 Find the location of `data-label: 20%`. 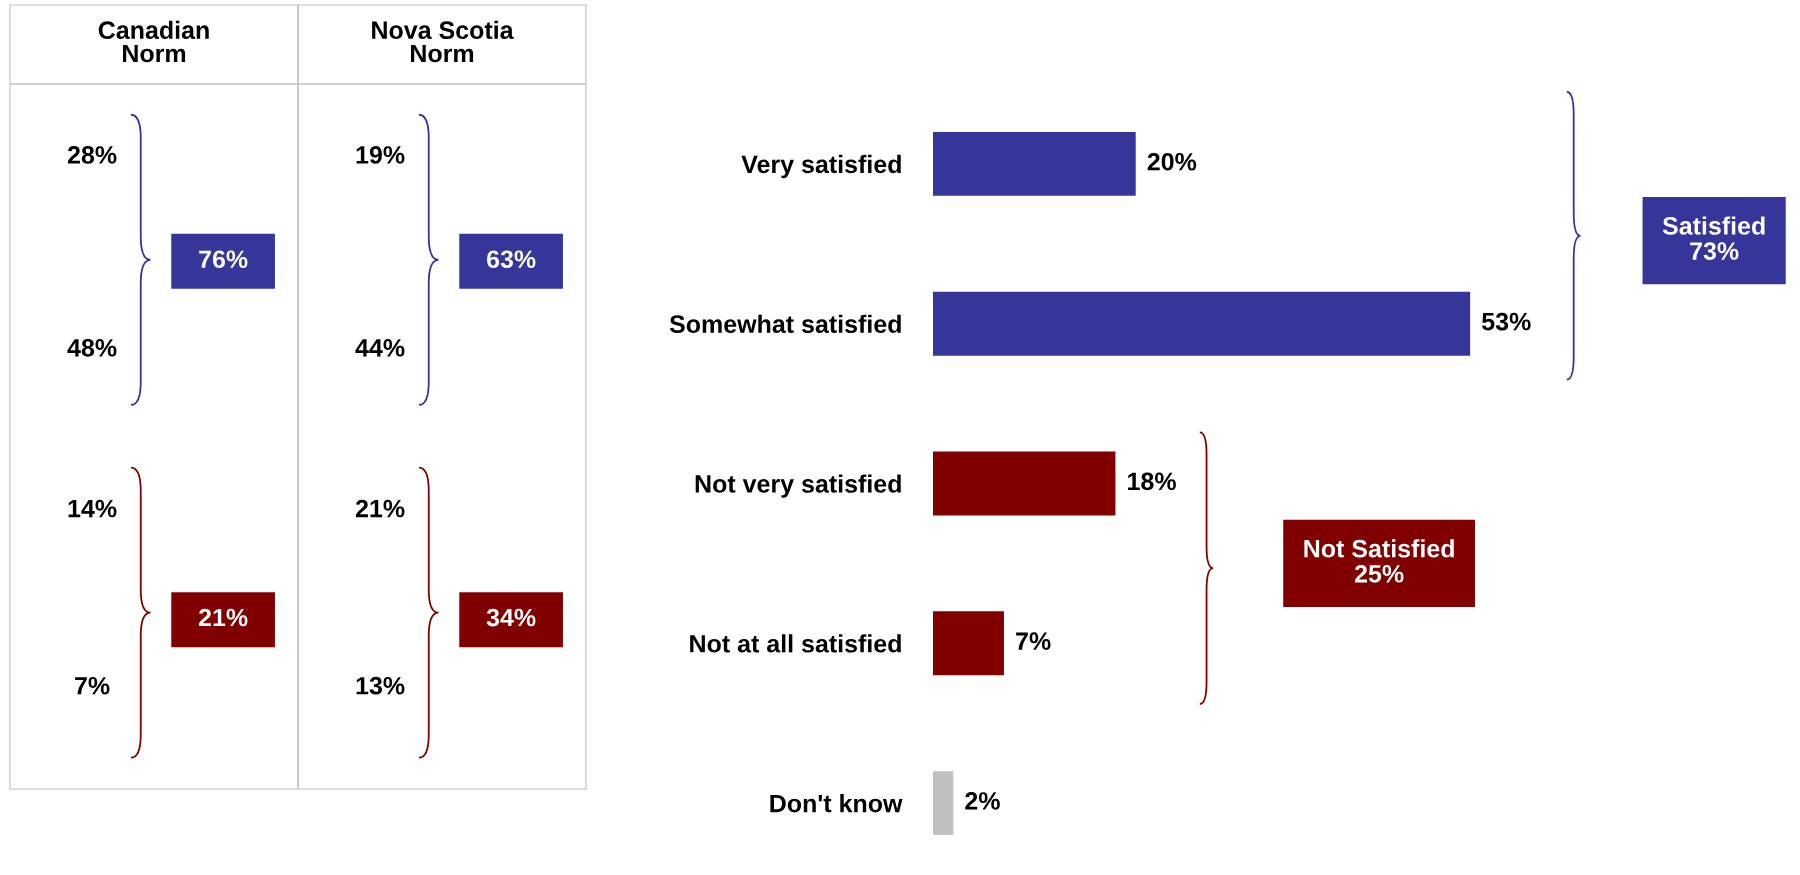

data-label: 20% is located at coordinates (1172, 161).